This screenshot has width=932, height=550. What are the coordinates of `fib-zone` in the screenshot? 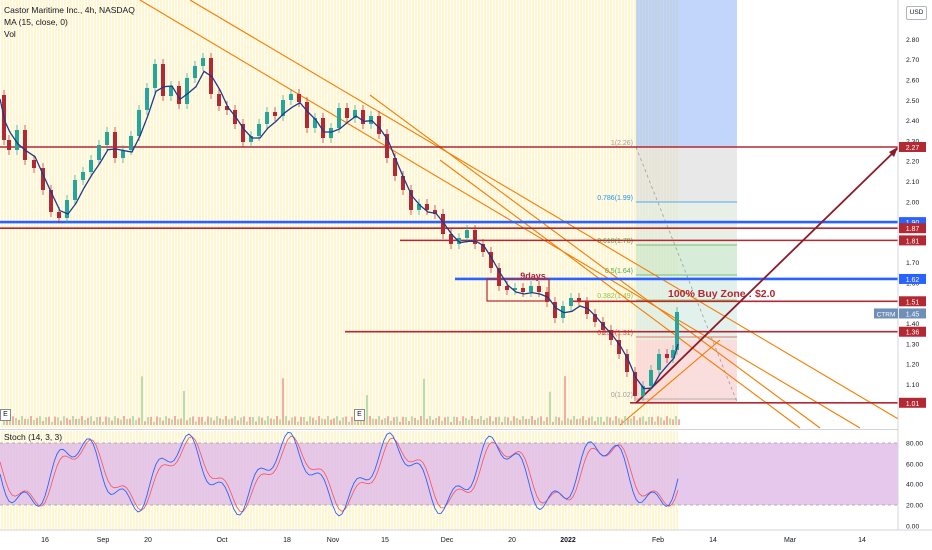 It's located at (686, 307).